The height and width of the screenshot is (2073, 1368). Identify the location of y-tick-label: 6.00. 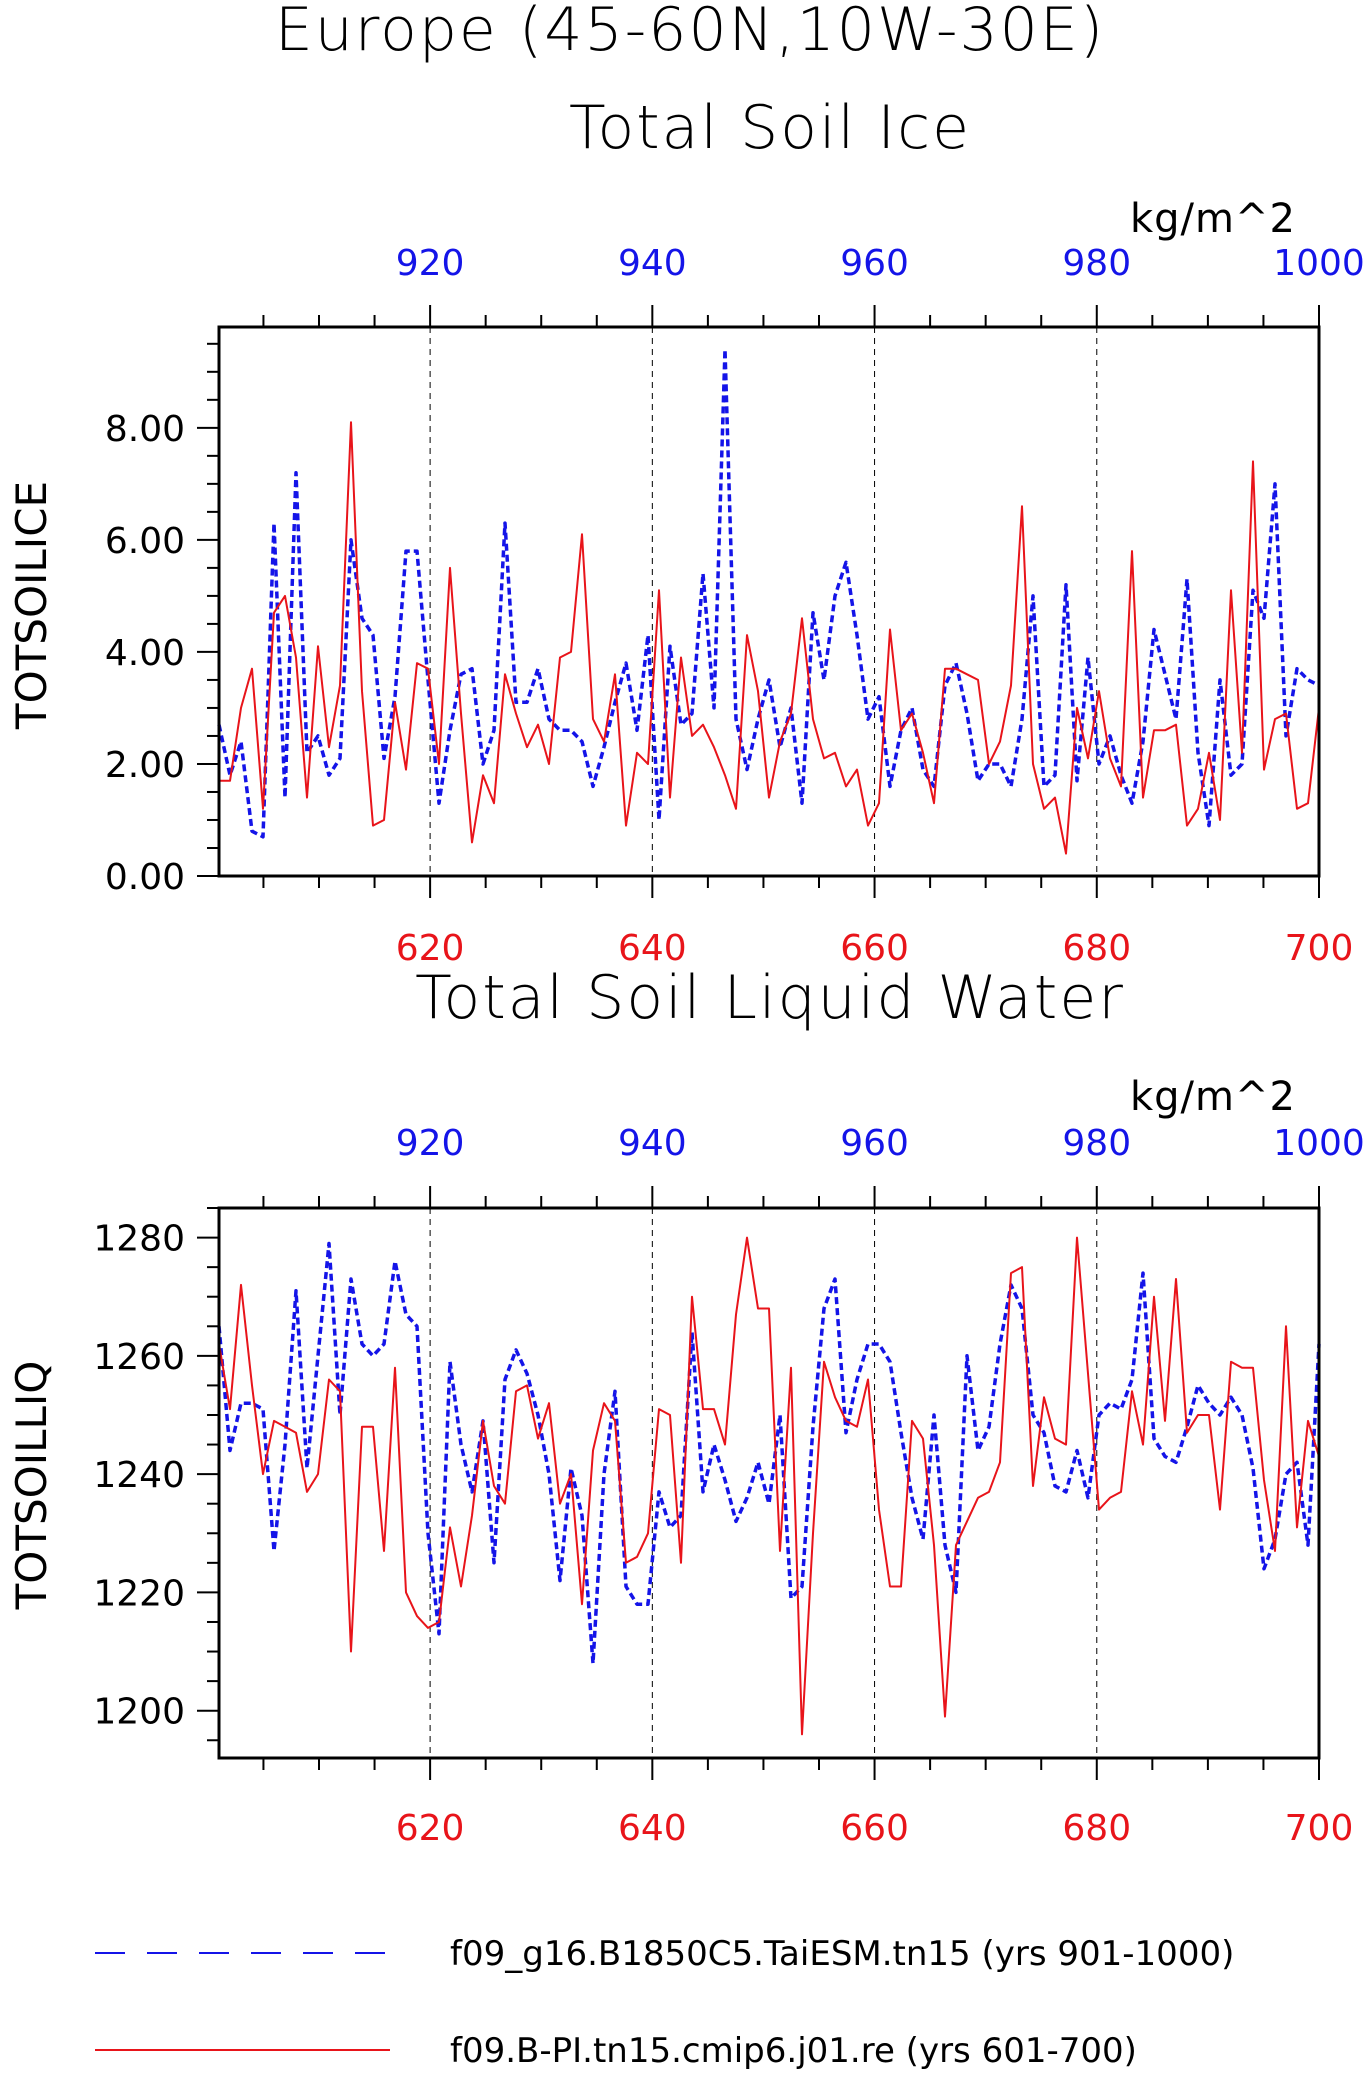
(145, 541).